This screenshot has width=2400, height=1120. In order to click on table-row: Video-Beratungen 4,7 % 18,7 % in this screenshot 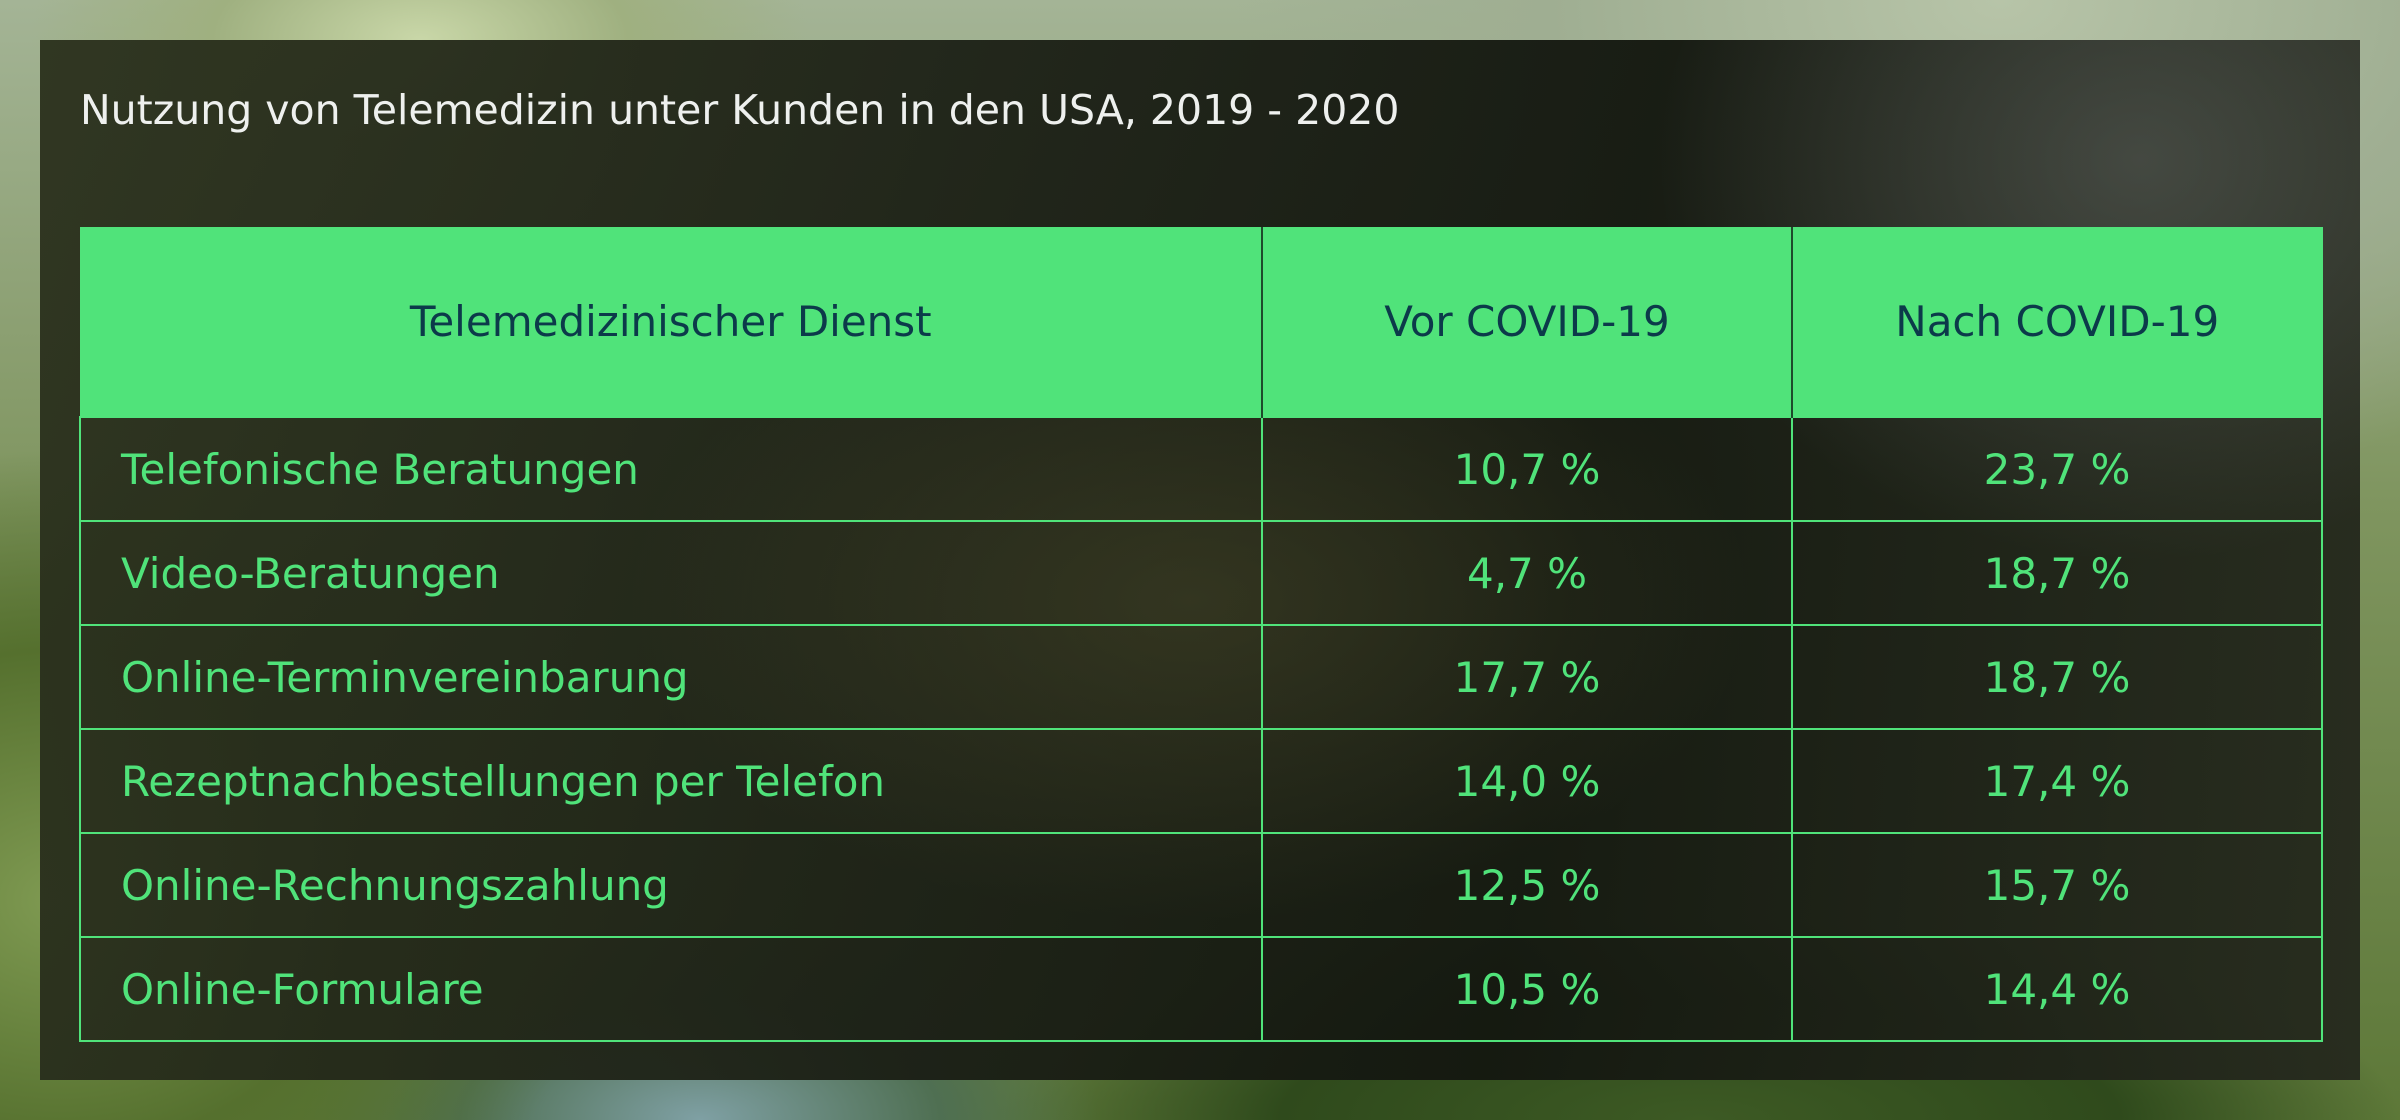, I will do `click(1201, 573)`.